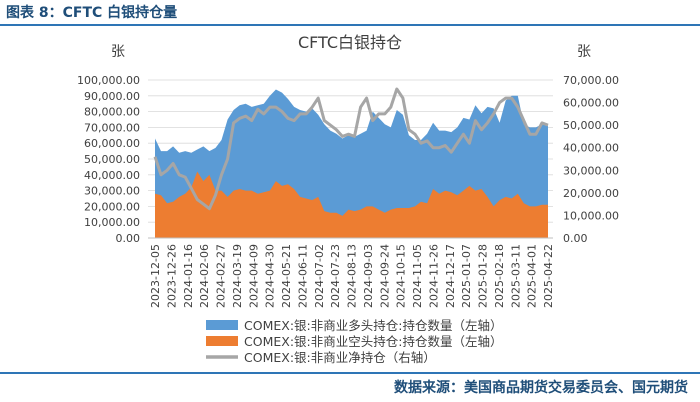 The width and height of the screenshot is (700, 402). What do you see at coordinates (112, 222) in the screenshot?
I see `left-tick-label: 10,000.00` at bounding box center [112, 222].